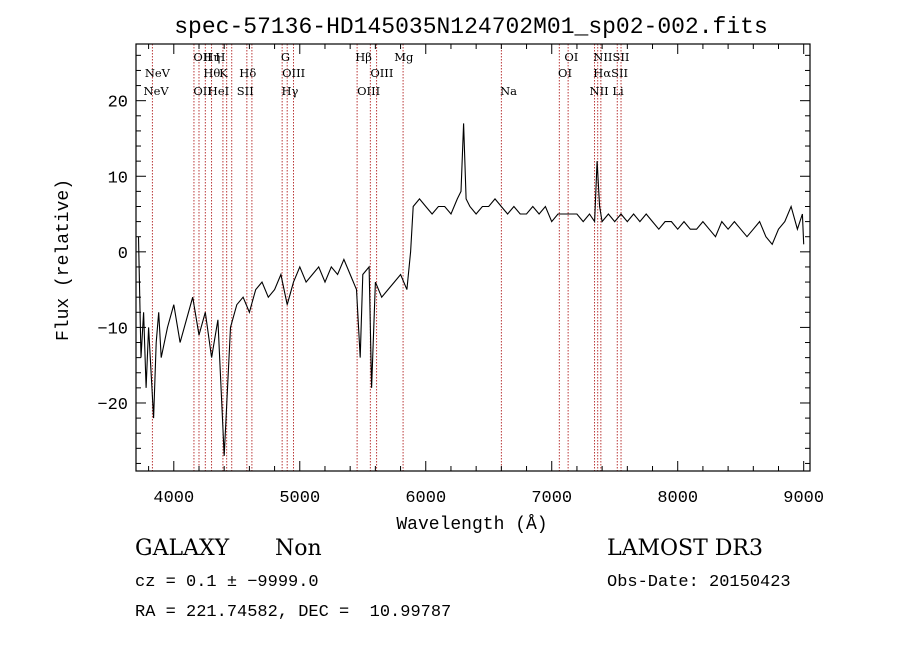 Image resolution: width=900 pixels, height=649 pixels. Describe the element at coordinates (298, 548) in the screenshot. I see `object-subclass: Non` at that location.